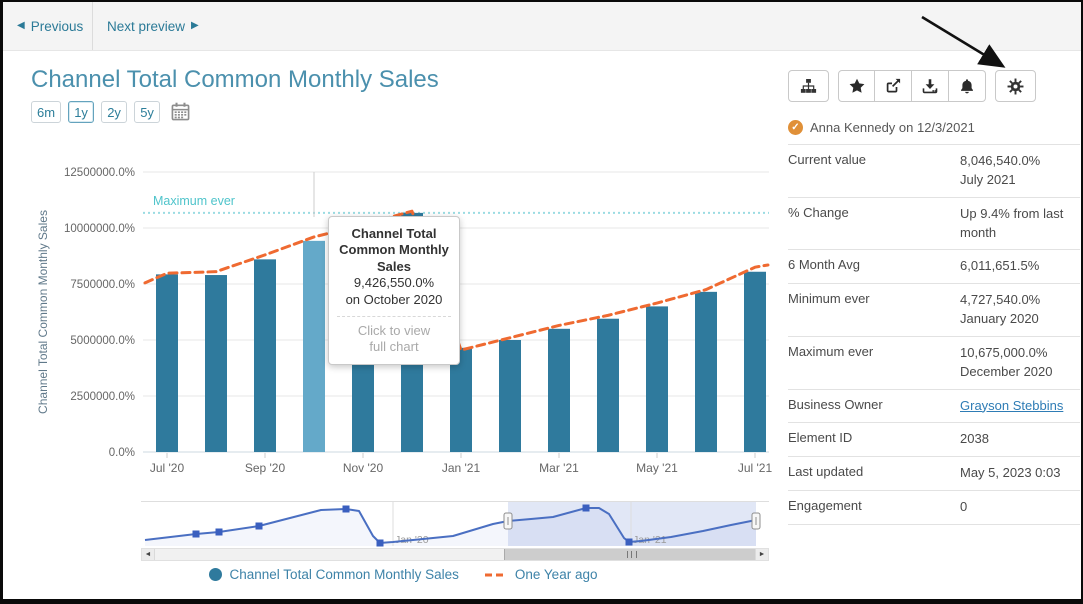  What do you see at coordinates (235, 79) in the screenshot?
I see `page-title: Channel Total Common Monthly Sales` at bounding box center [235, 79].